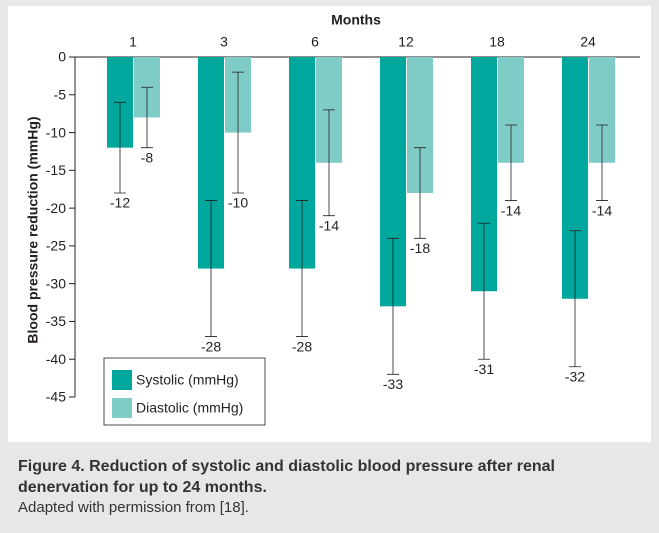 Image resolution: width=659 pixels, height=533 pixels. Describe the element at coordinates (497, 42) in the screenshot. I see `x-tick-label: 18` at that location.